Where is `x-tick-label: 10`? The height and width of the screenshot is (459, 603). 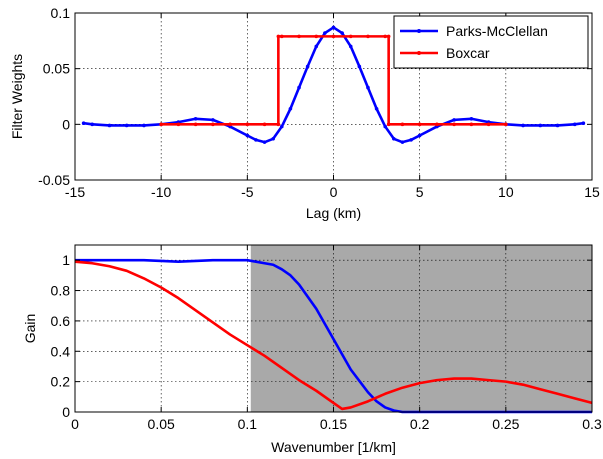
x-tick-label: 10 is located at coordinates (506, 192).